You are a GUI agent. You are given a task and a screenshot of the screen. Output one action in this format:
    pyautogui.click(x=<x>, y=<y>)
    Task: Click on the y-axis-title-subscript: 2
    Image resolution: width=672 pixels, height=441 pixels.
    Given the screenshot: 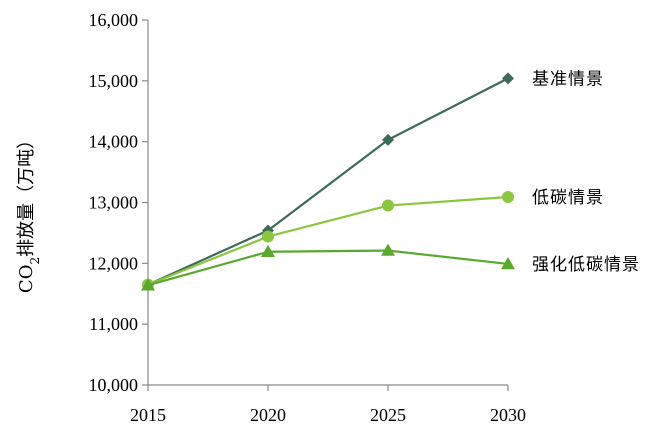 What is the action you would take?
    pyautogui.click(x=35, y=261)
    